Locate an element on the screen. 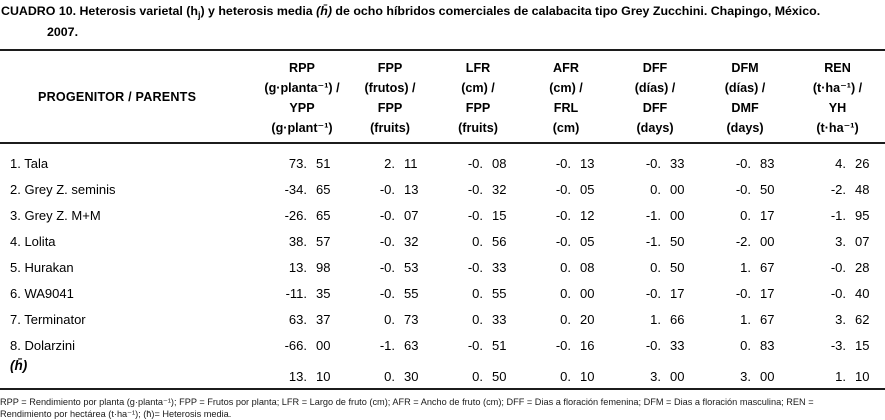 The width and height of the screenshot is (885, 420). value-cell-lfr: 0.33 is located at coordinates (478, 319).